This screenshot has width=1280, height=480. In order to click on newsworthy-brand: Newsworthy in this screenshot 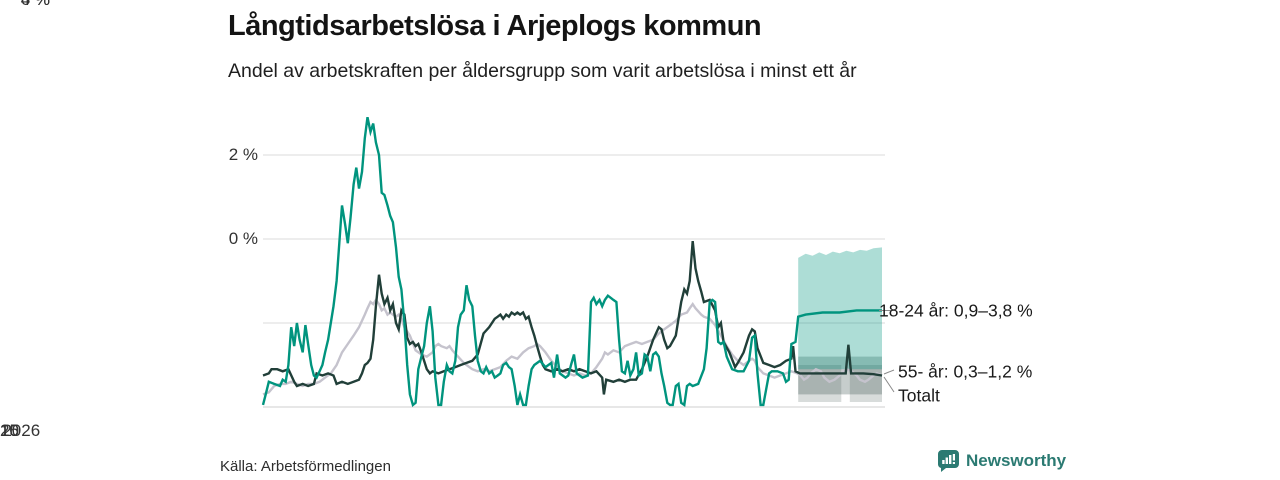, I will do `click(1002, 461)`.